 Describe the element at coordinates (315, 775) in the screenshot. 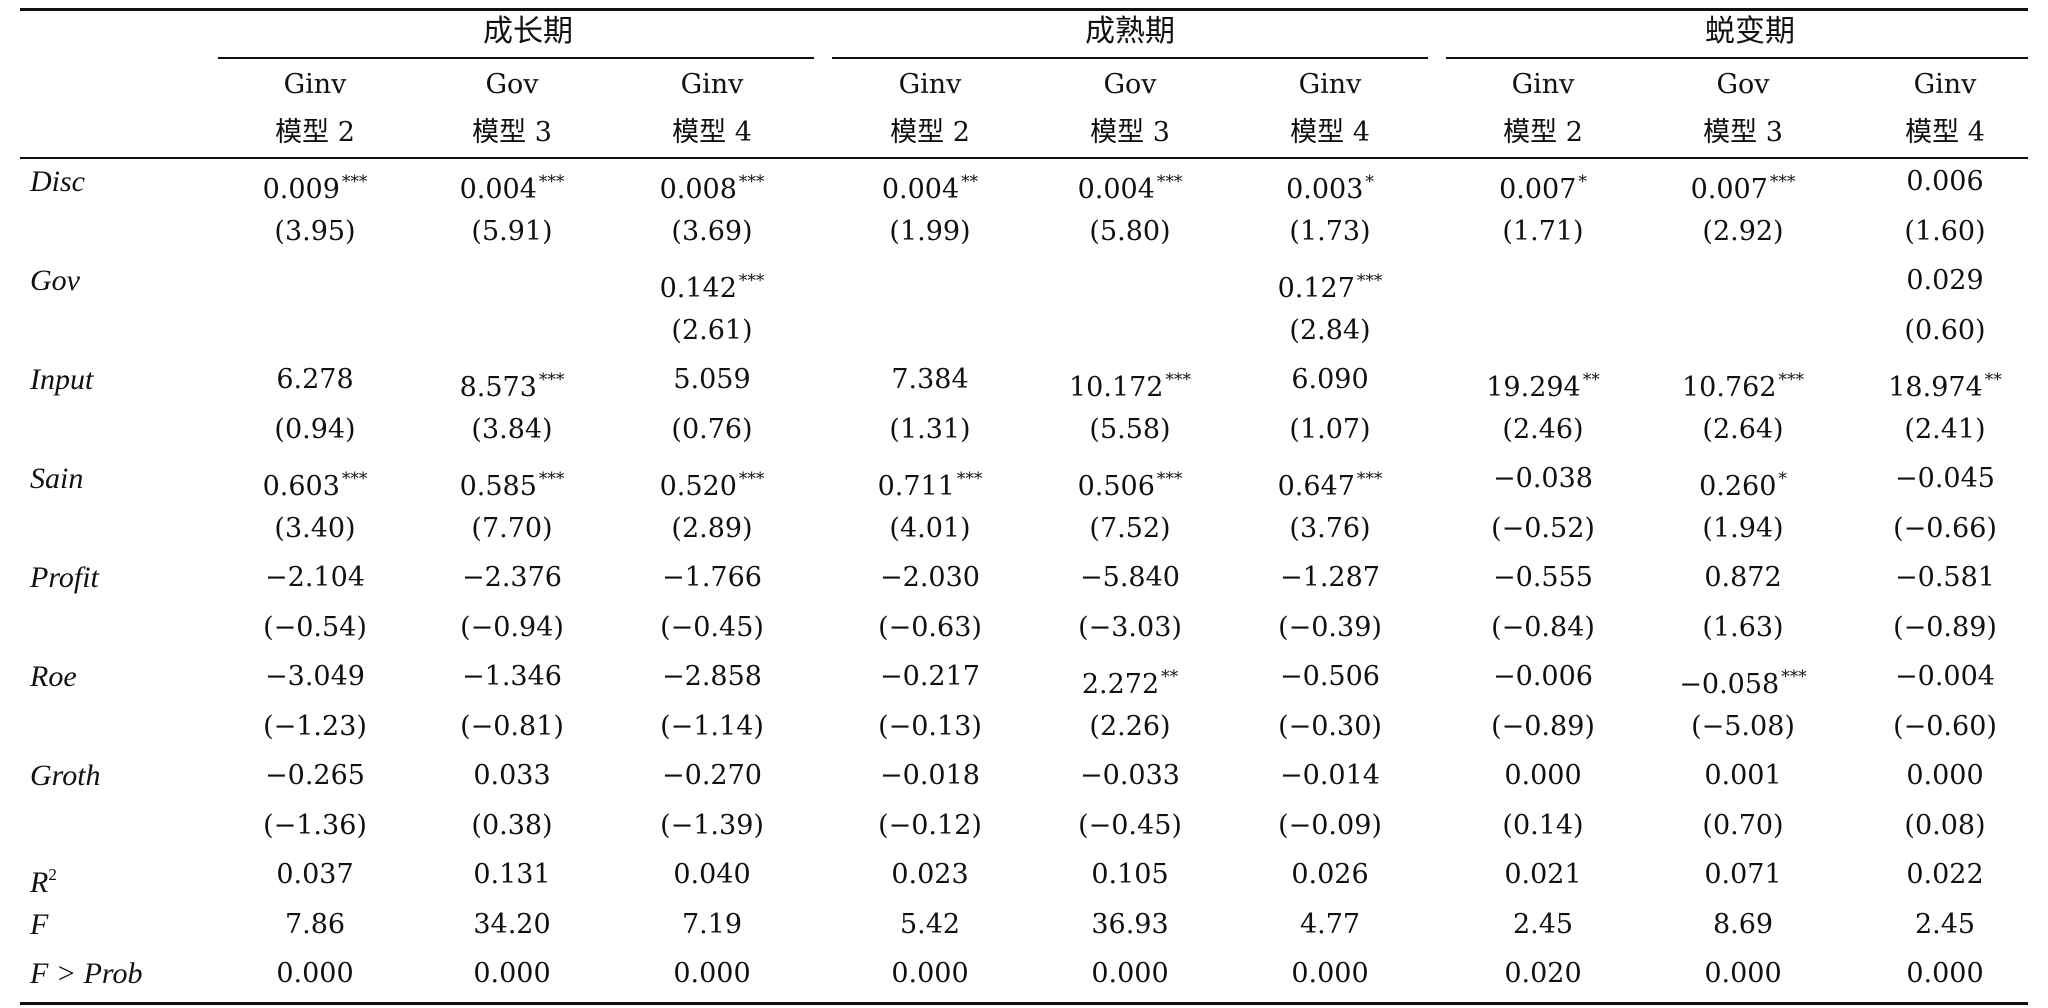

I see `cell-value: −0.265` at that location.